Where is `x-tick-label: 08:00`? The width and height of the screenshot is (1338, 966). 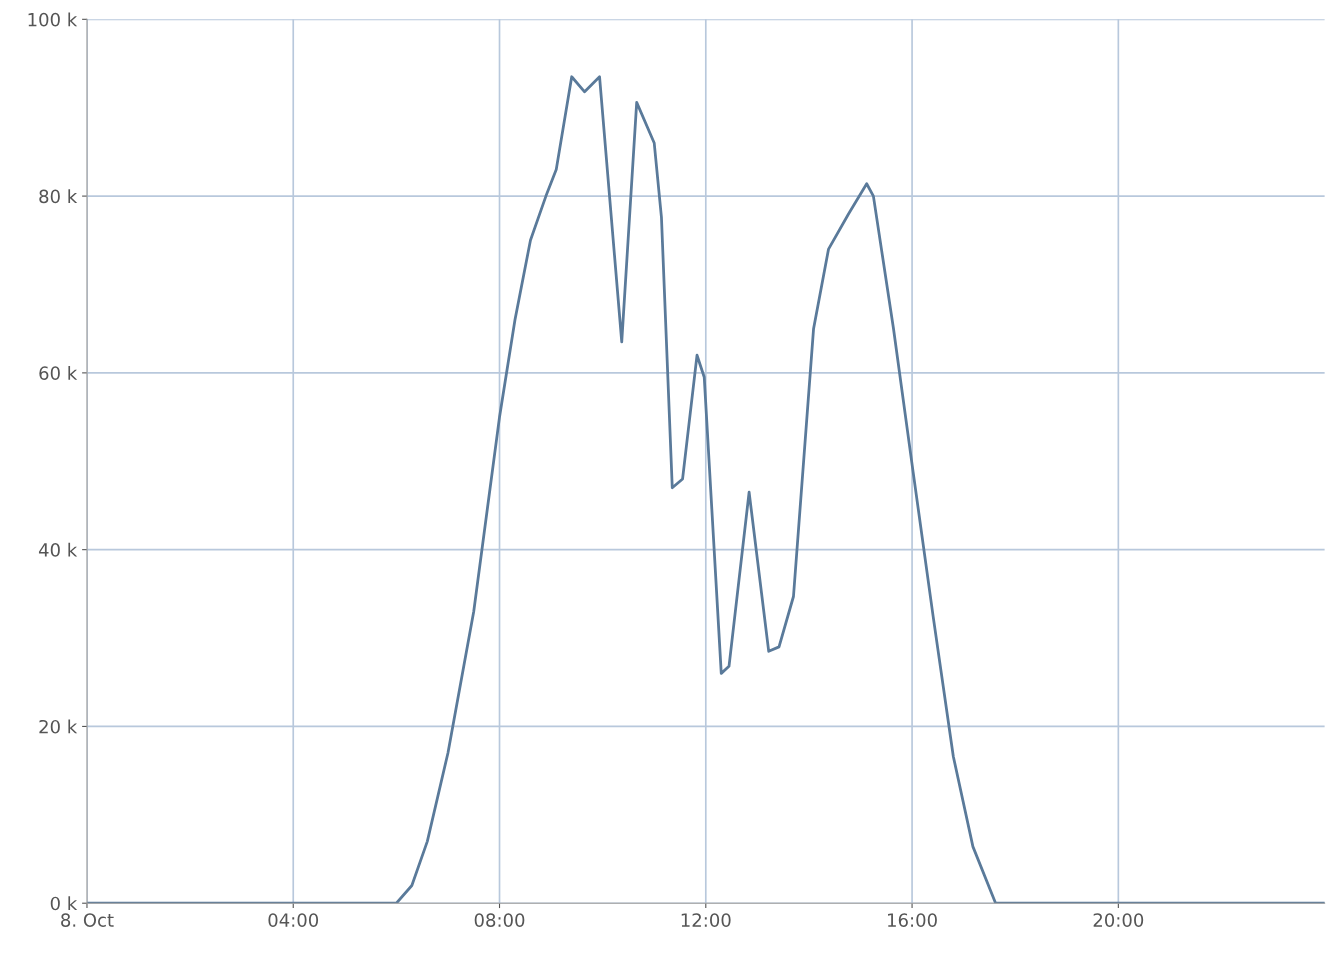
x-tick-label: 08:00 is located at coordinates (499, 920).